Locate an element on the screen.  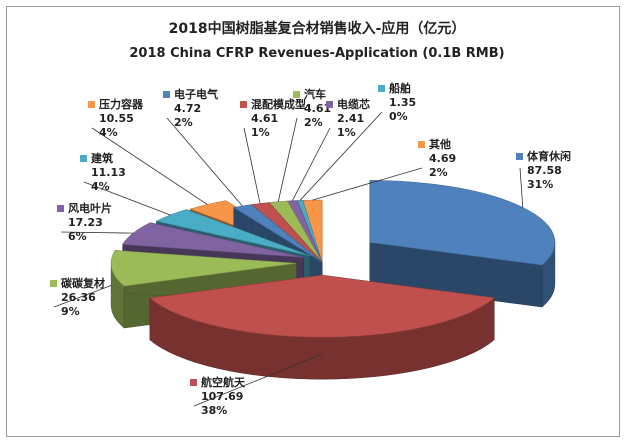
slice-name: 建筑 is located at coordinates (102, 158).